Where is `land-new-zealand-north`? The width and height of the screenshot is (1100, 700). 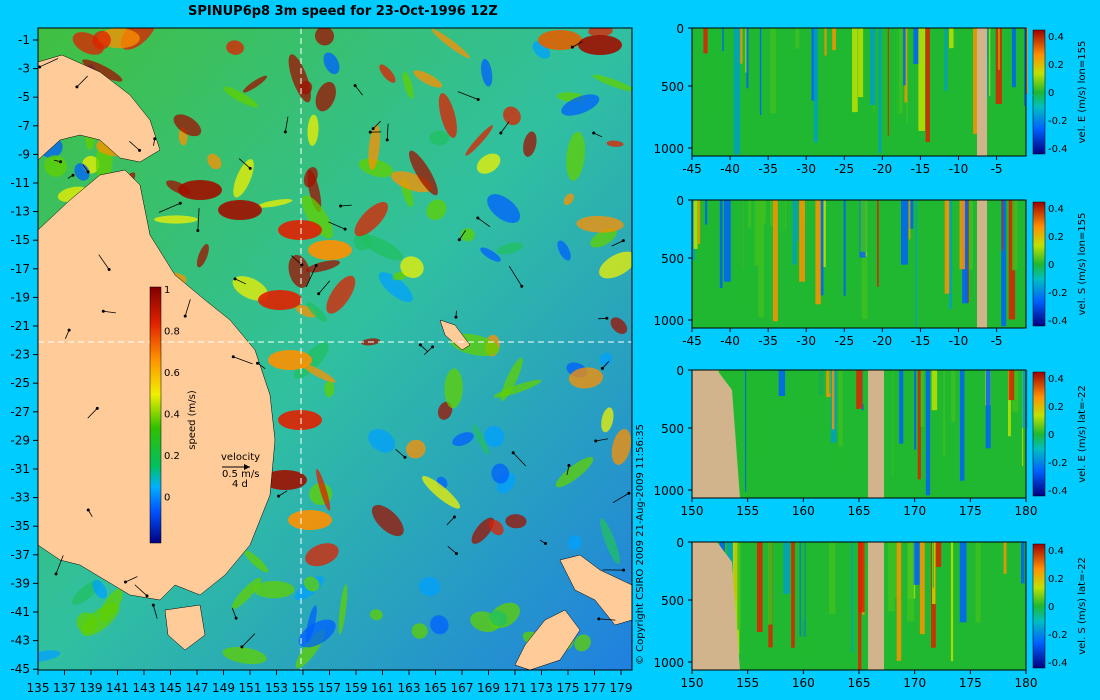
land-new-zealand-north is located at coordinates (595, 590).